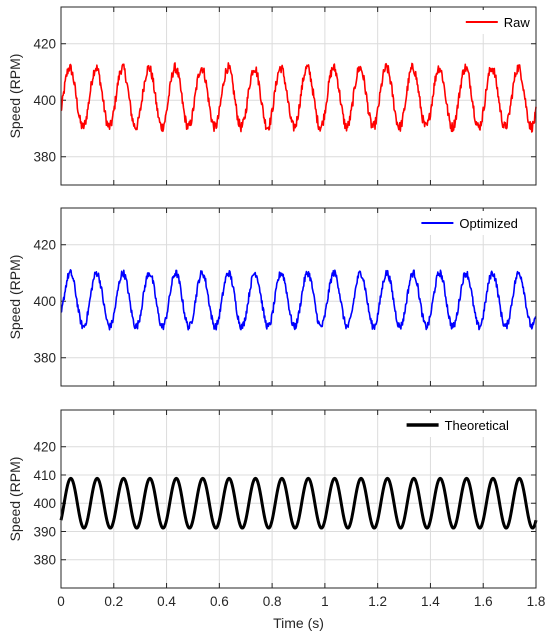  Describe the element at coordinates (477, 425) in the screenshot. I see `legend-label: Theoretical` at that location.